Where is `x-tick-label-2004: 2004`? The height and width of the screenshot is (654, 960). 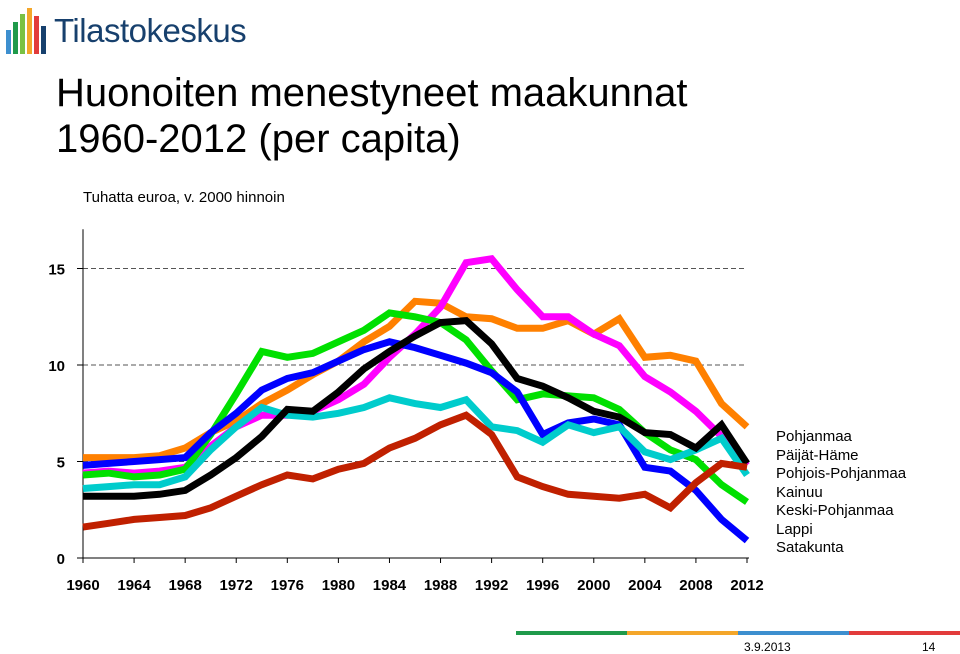
x-tick-label-2004: 2004 is located at coordinates (645, 585).